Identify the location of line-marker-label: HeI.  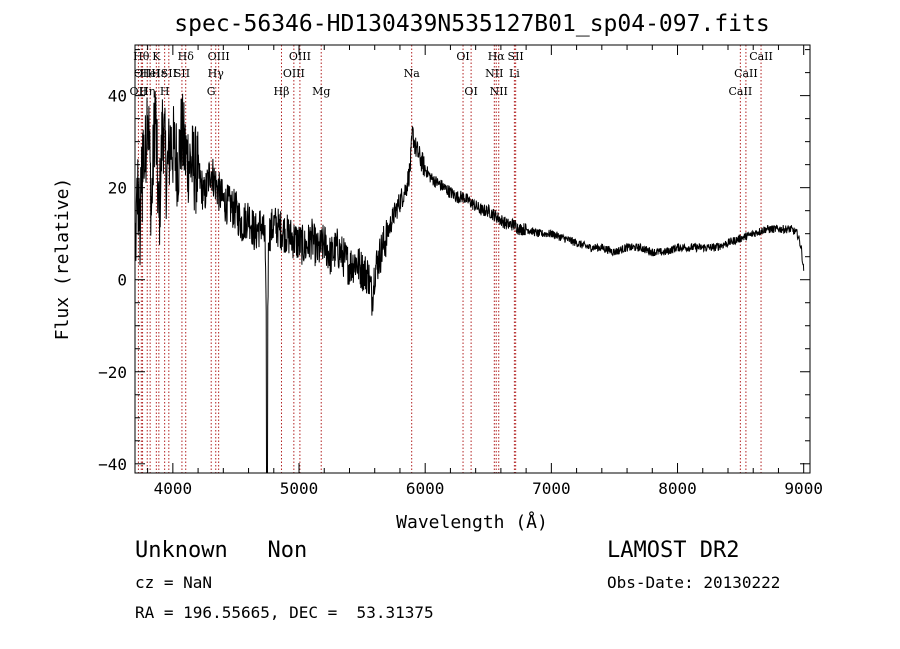
(150, 73).